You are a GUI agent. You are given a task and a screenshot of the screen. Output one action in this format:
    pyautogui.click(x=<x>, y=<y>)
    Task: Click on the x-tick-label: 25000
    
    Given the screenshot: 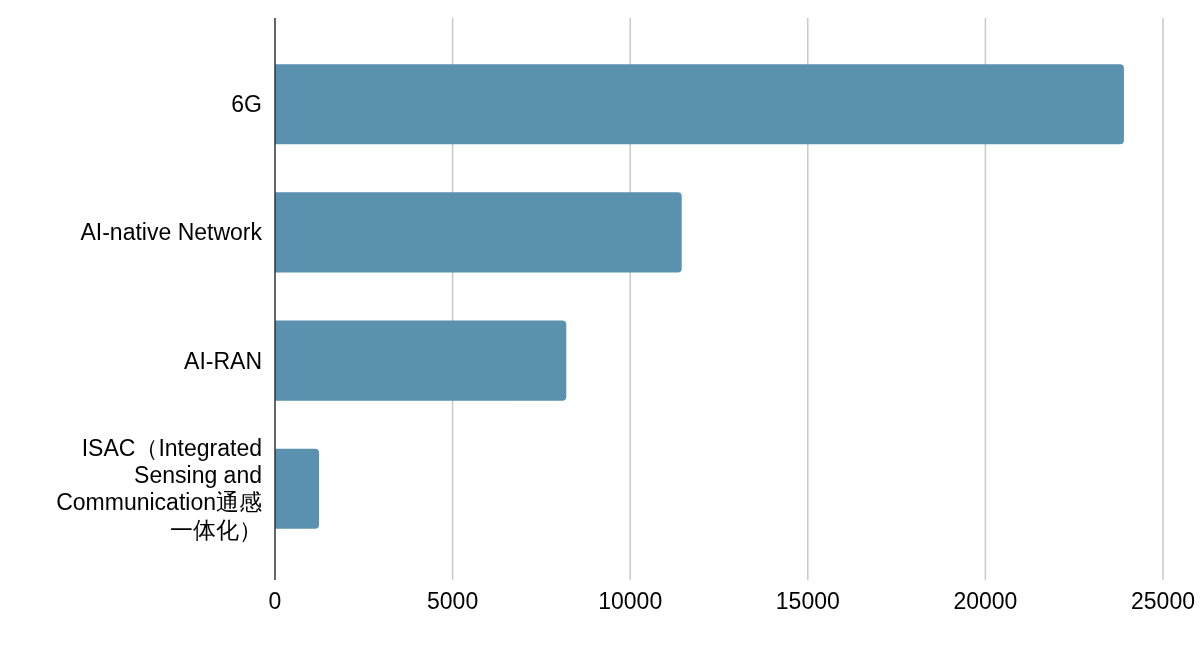 What is the action you would take?
    pyautogui.click(x=1163, y=601)
    